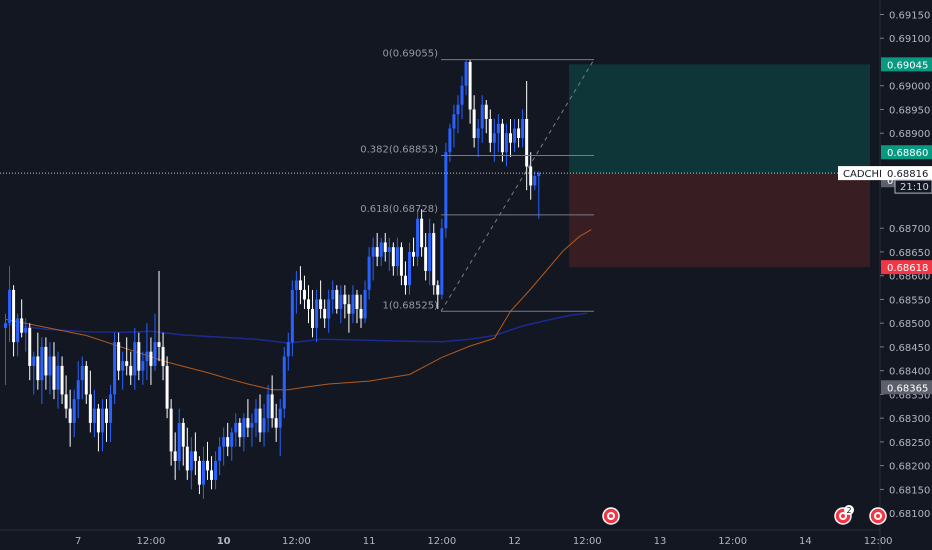 The height and width of the screenshot is (550, 932). Describe the element at coordinates (909, 229) in the screenshot. I see `price-tick-label: 0.68700` at that location.